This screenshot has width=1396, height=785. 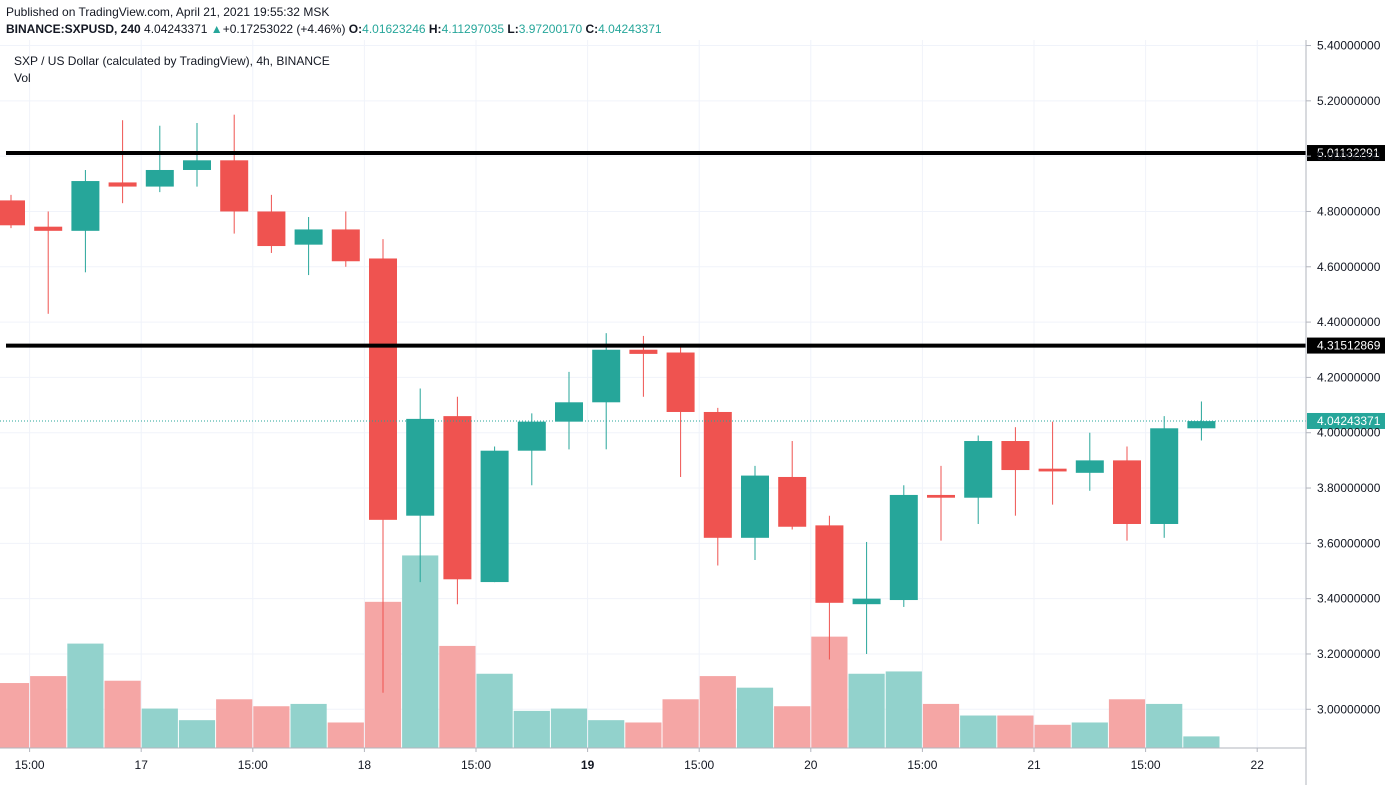 What do you see at coordinates (1349, 421) in the screenshot?
I see `last-price-label: 4.04243371` at bounding box center [1349, 421].